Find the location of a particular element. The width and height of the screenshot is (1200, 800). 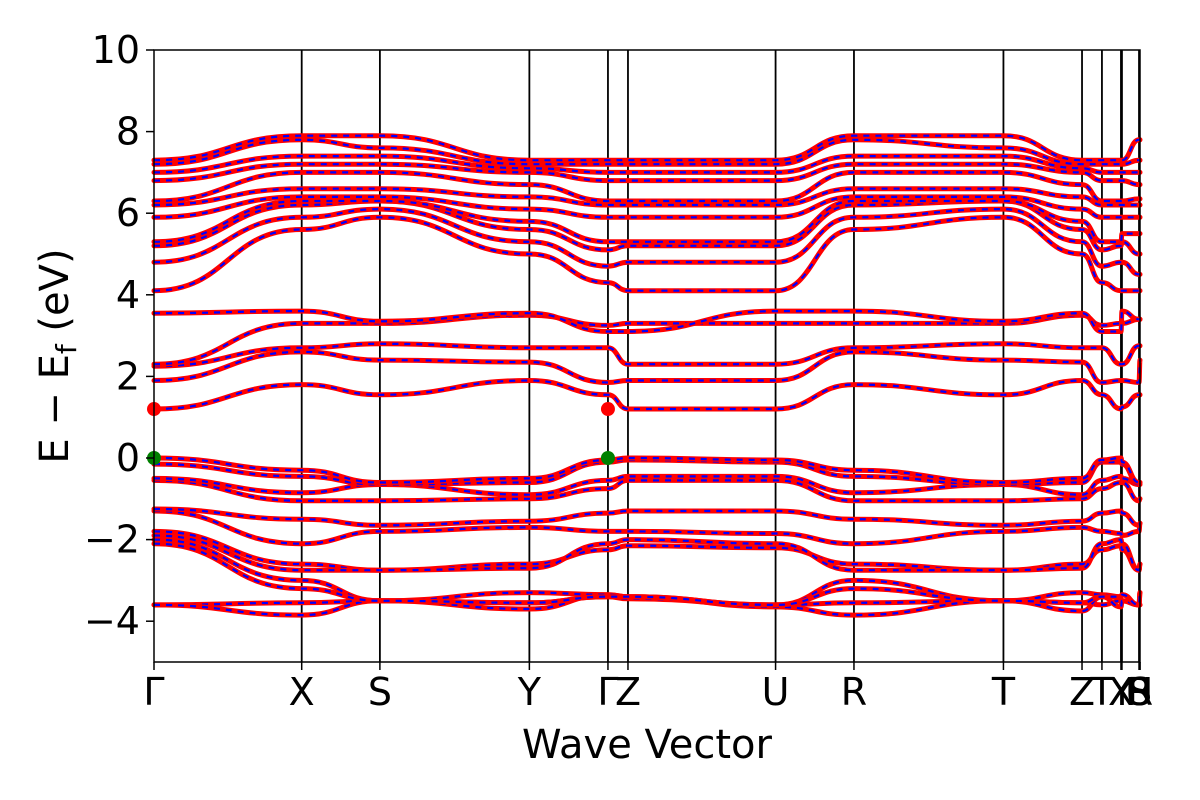

kpoint-label-5: Z is located at coordinates (628, 692).